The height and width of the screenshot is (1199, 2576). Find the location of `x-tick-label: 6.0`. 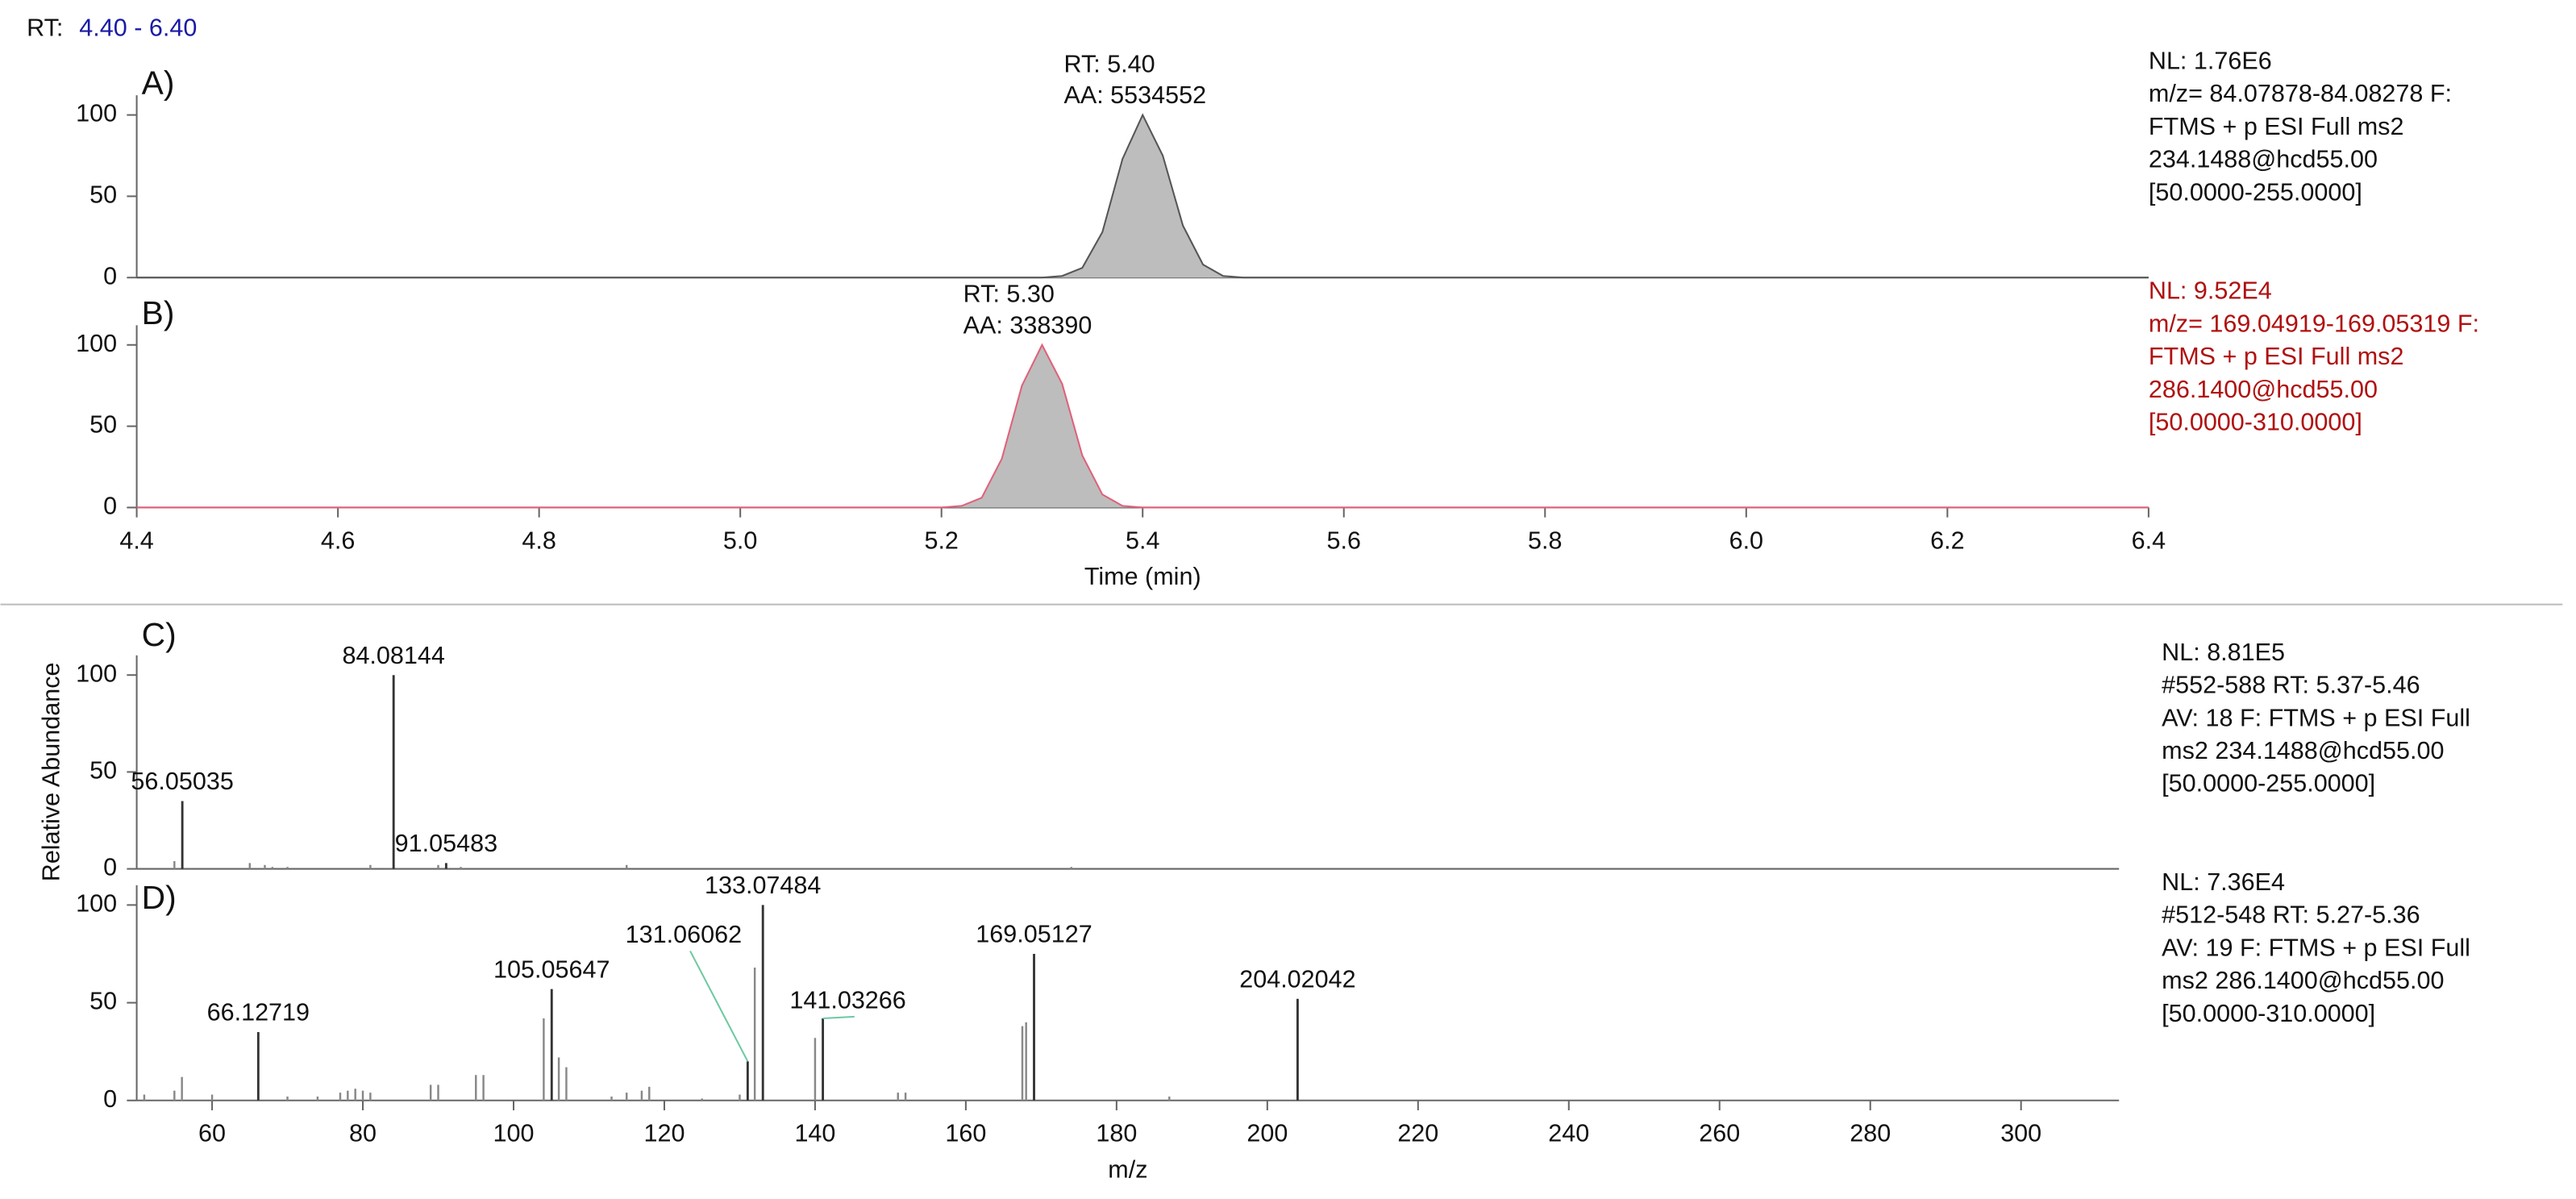

x-tick-label: 6.0 is located at coordinates (1746, 540).